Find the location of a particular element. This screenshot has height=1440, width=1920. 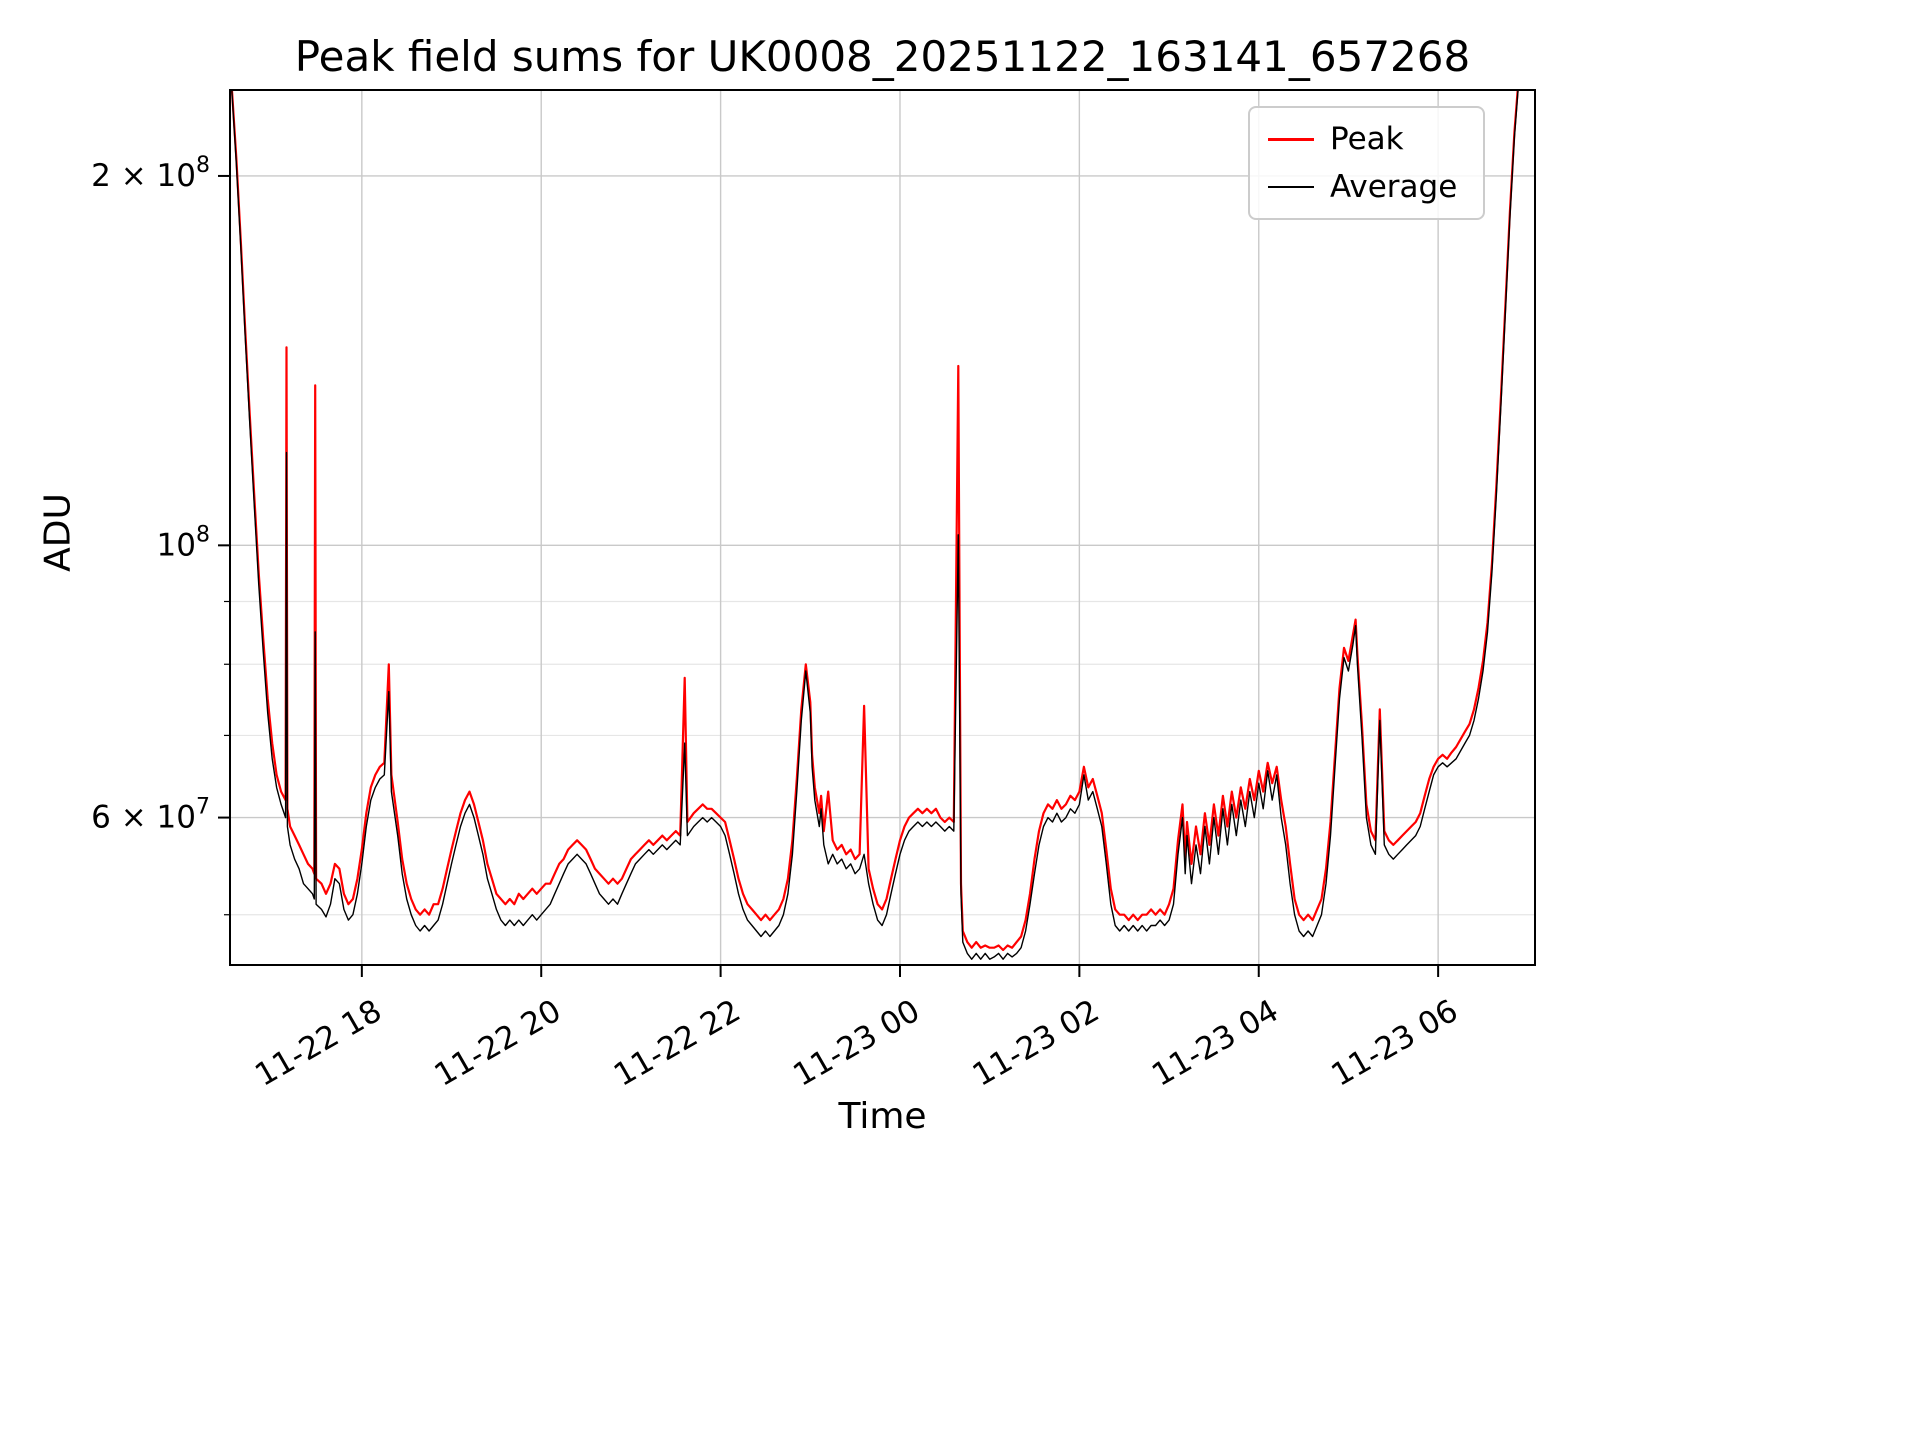

legend-label-average: Average is located at coordinates (1394, 187).